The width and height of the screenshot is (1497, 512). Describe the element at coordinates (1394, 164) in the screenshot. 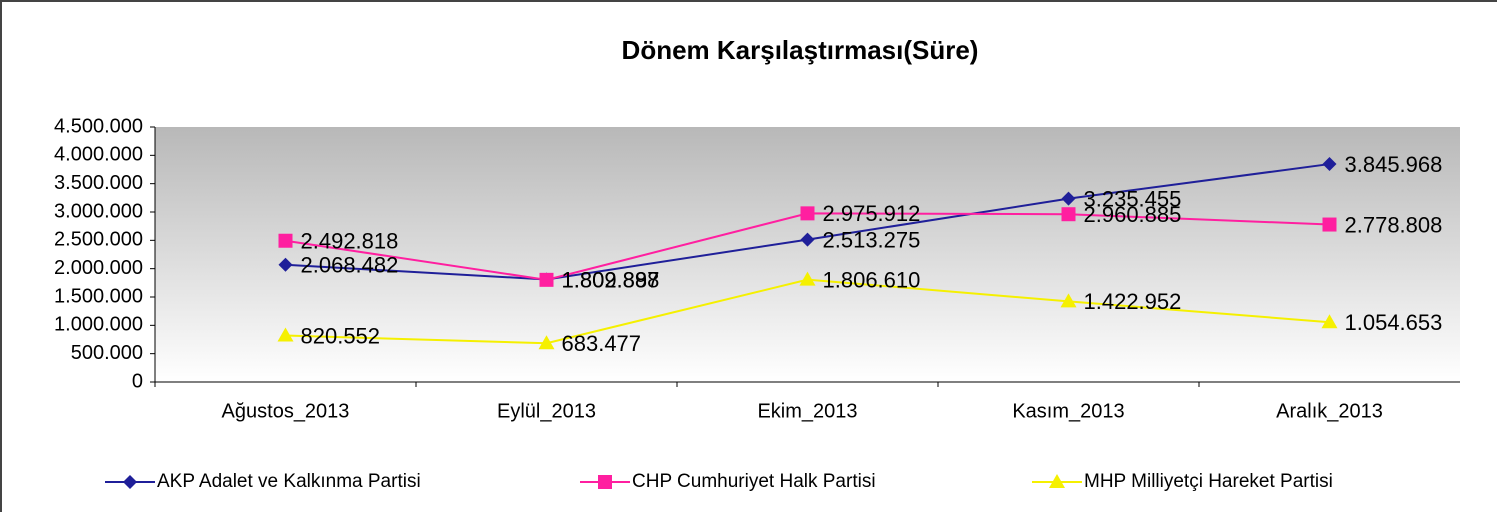

I see `data-label: 3.845.968` at that location.